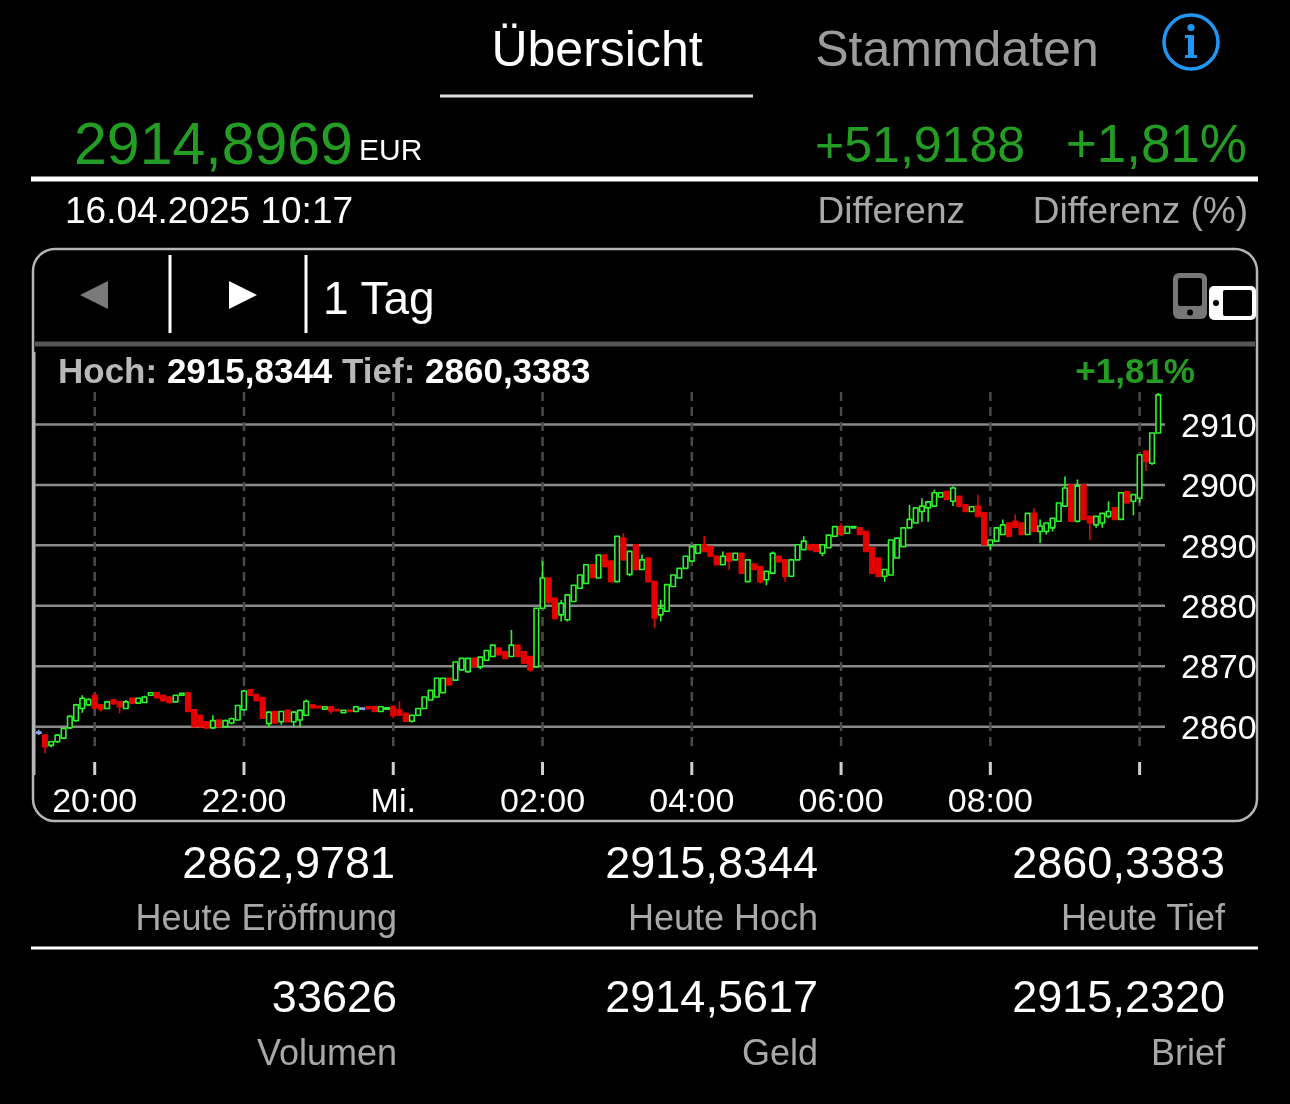  What do you see at coordinates (779, 1052) in the screenshot?
I see `text: Geld` at bounding box center [779, 1052].